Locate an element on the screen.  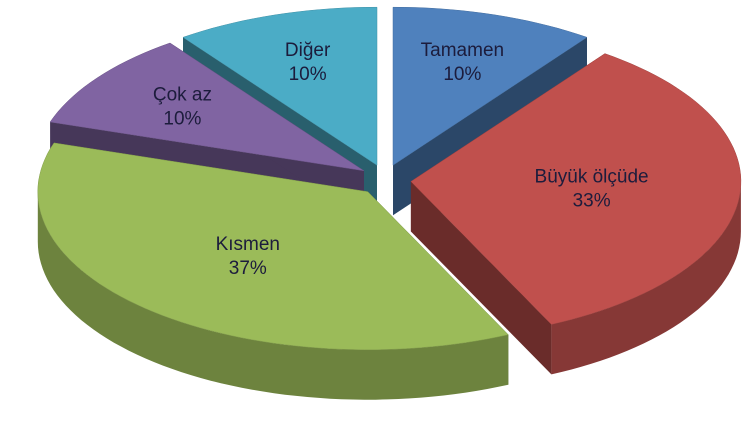
slice-category-label: Kısmen is located at coordinates (248, 244).